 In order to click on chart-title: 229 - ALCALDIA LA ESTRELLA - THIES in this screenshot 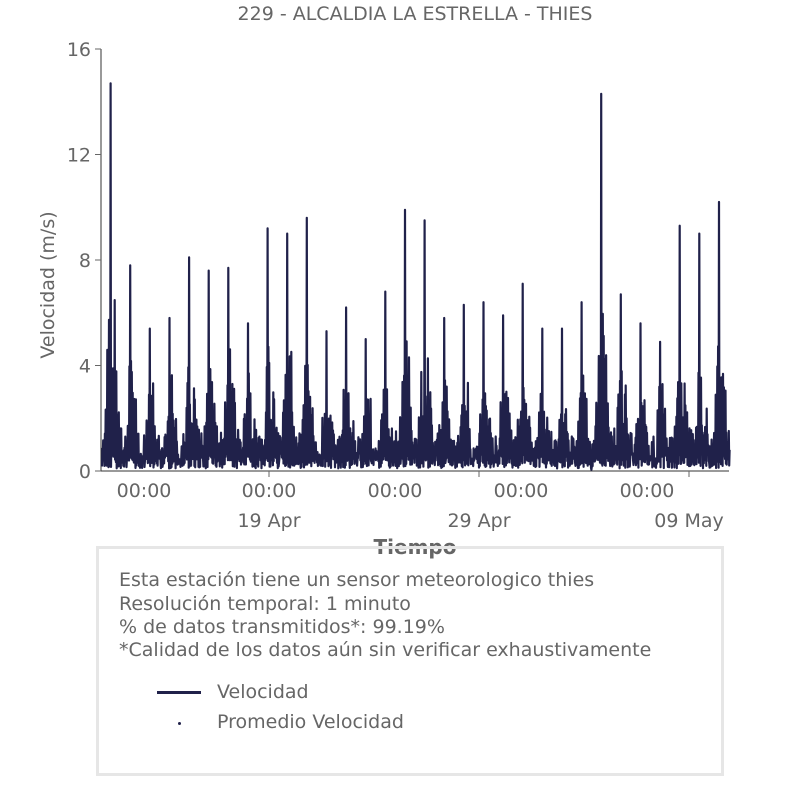, I will do `click(415, 14)`.